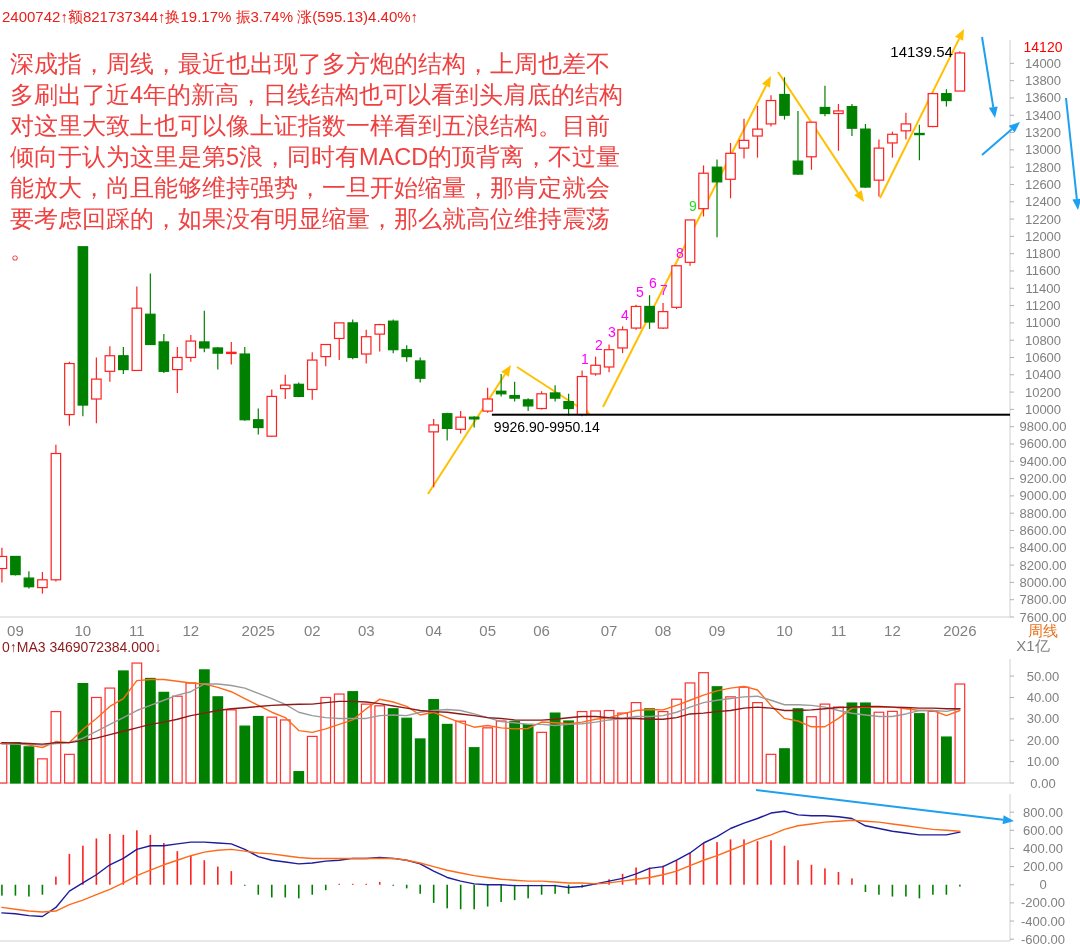 Image resolution: width=1080 pixels, height=944 pixels. I want to click on y-tick-label: 9600.00, so click(1043, 444).